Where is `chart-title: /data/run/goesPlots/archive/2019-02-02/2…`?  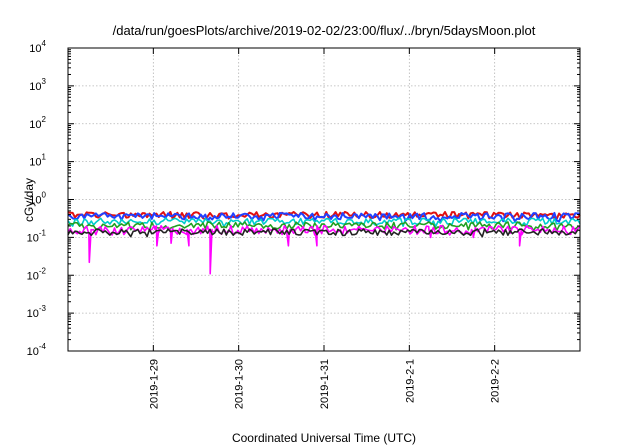
chart-title: /data/run/goesPlots/archive/2019-02-02/2… is located at coordinates (324, 30).